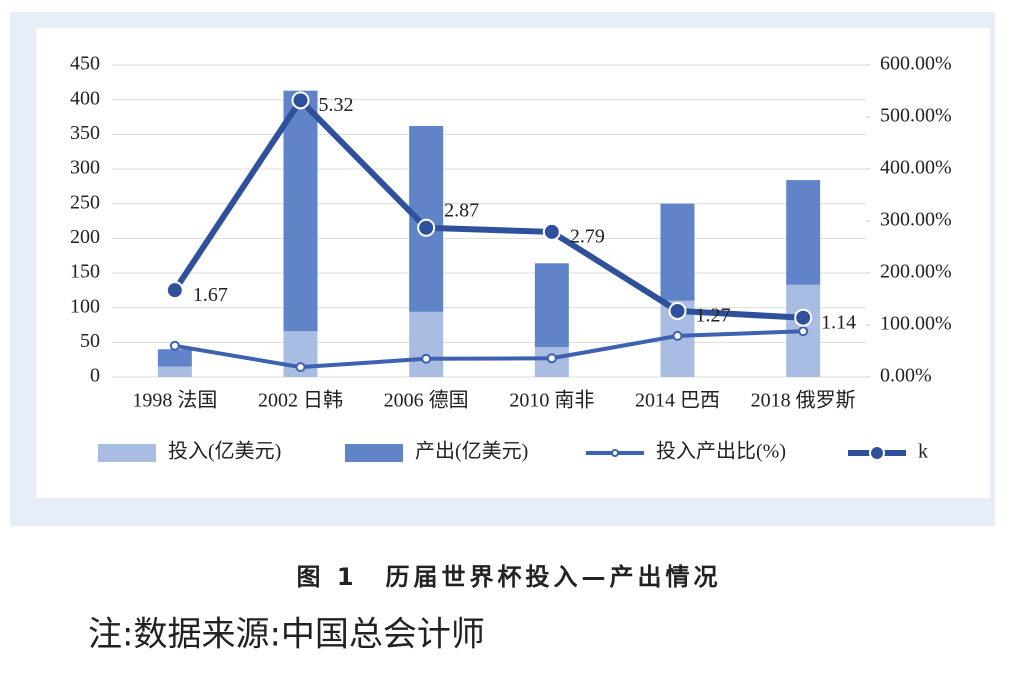 Image resolution: width=1019 pixels, height=673 pixels. What do you see at coordinates (426, 400) in the screenshot?
I see `x-tick-label: 2006 德国` at bounding box center [426, 400].